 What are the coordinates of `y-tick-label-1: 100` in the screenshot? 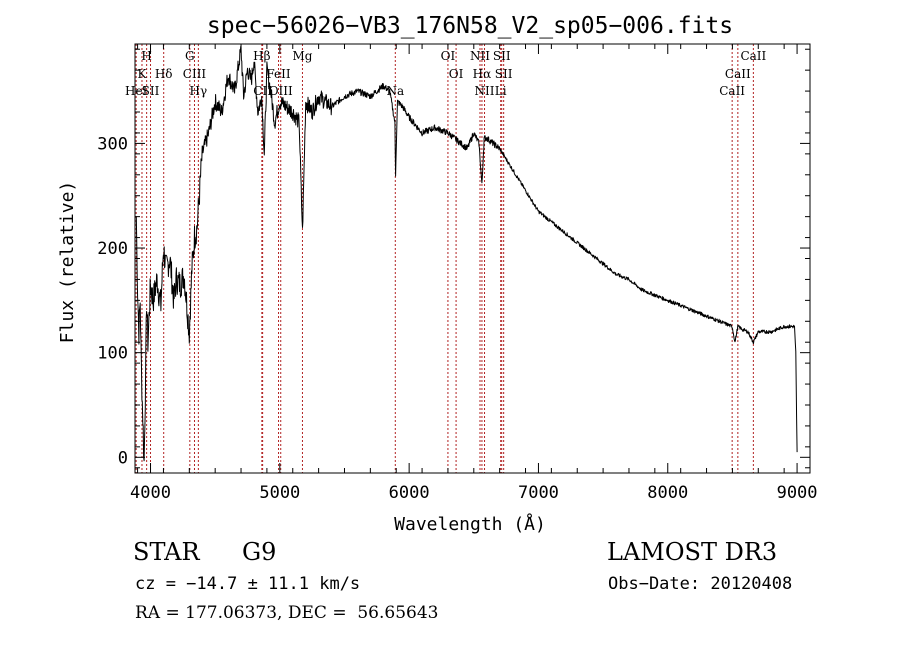 It's located at (112, 354).